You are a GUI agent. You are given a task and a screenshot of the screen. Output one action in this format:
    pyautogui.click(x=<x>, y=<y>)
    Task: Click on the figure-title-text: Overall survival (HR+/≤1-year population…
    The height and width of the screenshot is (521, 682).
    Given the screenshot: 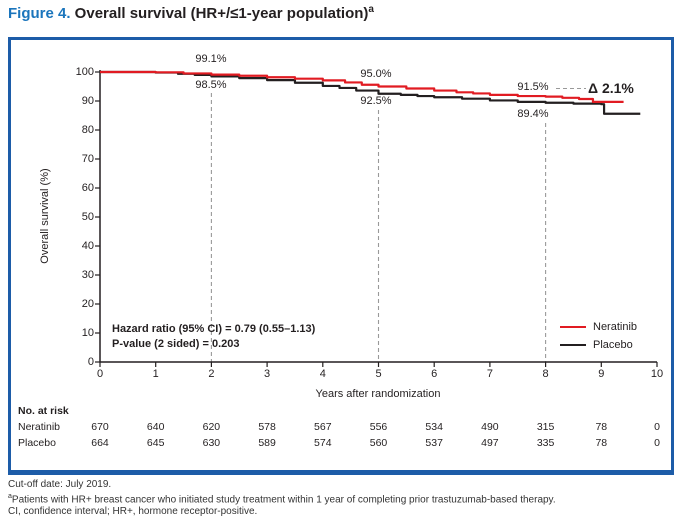 What is the action you would take?
    pyautogui.click(x=219, y=13)
    